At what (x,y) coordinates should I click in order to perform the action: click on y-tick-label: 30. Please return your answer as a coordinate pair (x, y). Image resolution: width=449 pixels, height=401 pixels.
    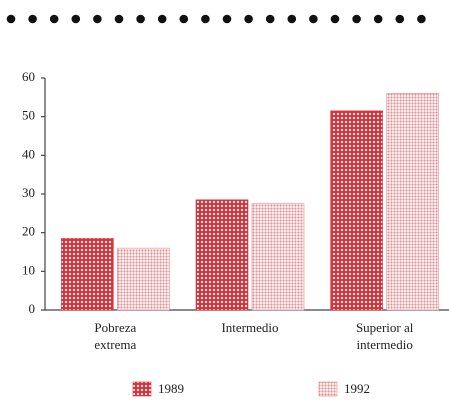
    Looking at the image, I should click on (28, 192).